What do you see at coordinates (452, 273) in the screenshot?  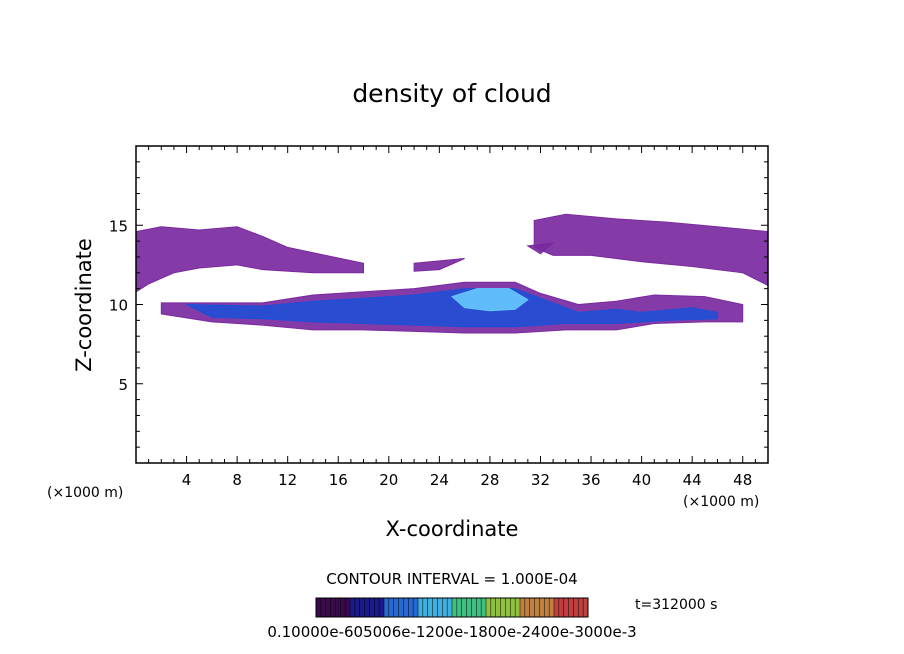 I see `contour-regions` at bounding box center [452, 273].